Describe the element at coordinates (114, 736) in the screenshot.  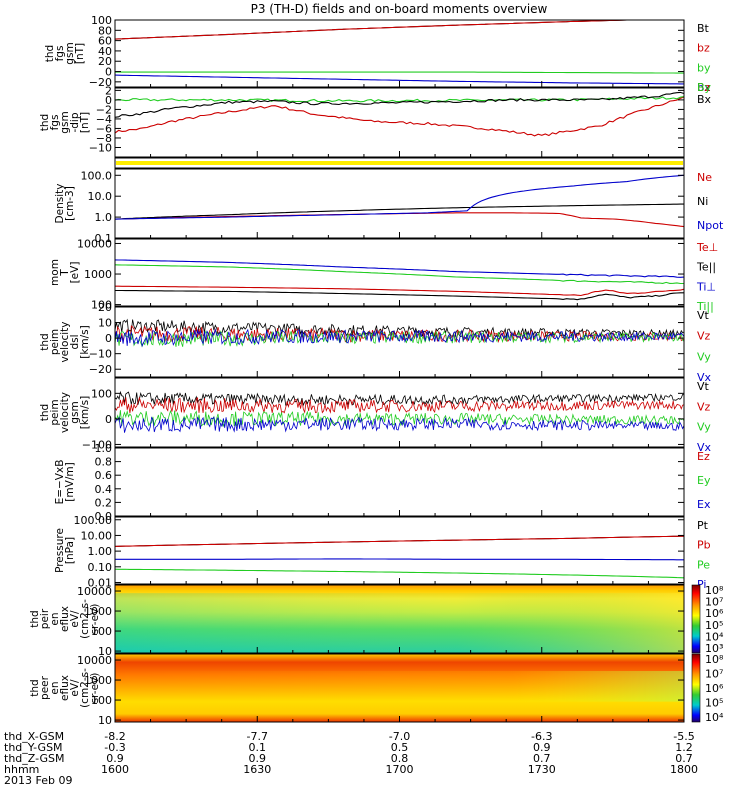
I see `footer-value: -8.2` at that location.